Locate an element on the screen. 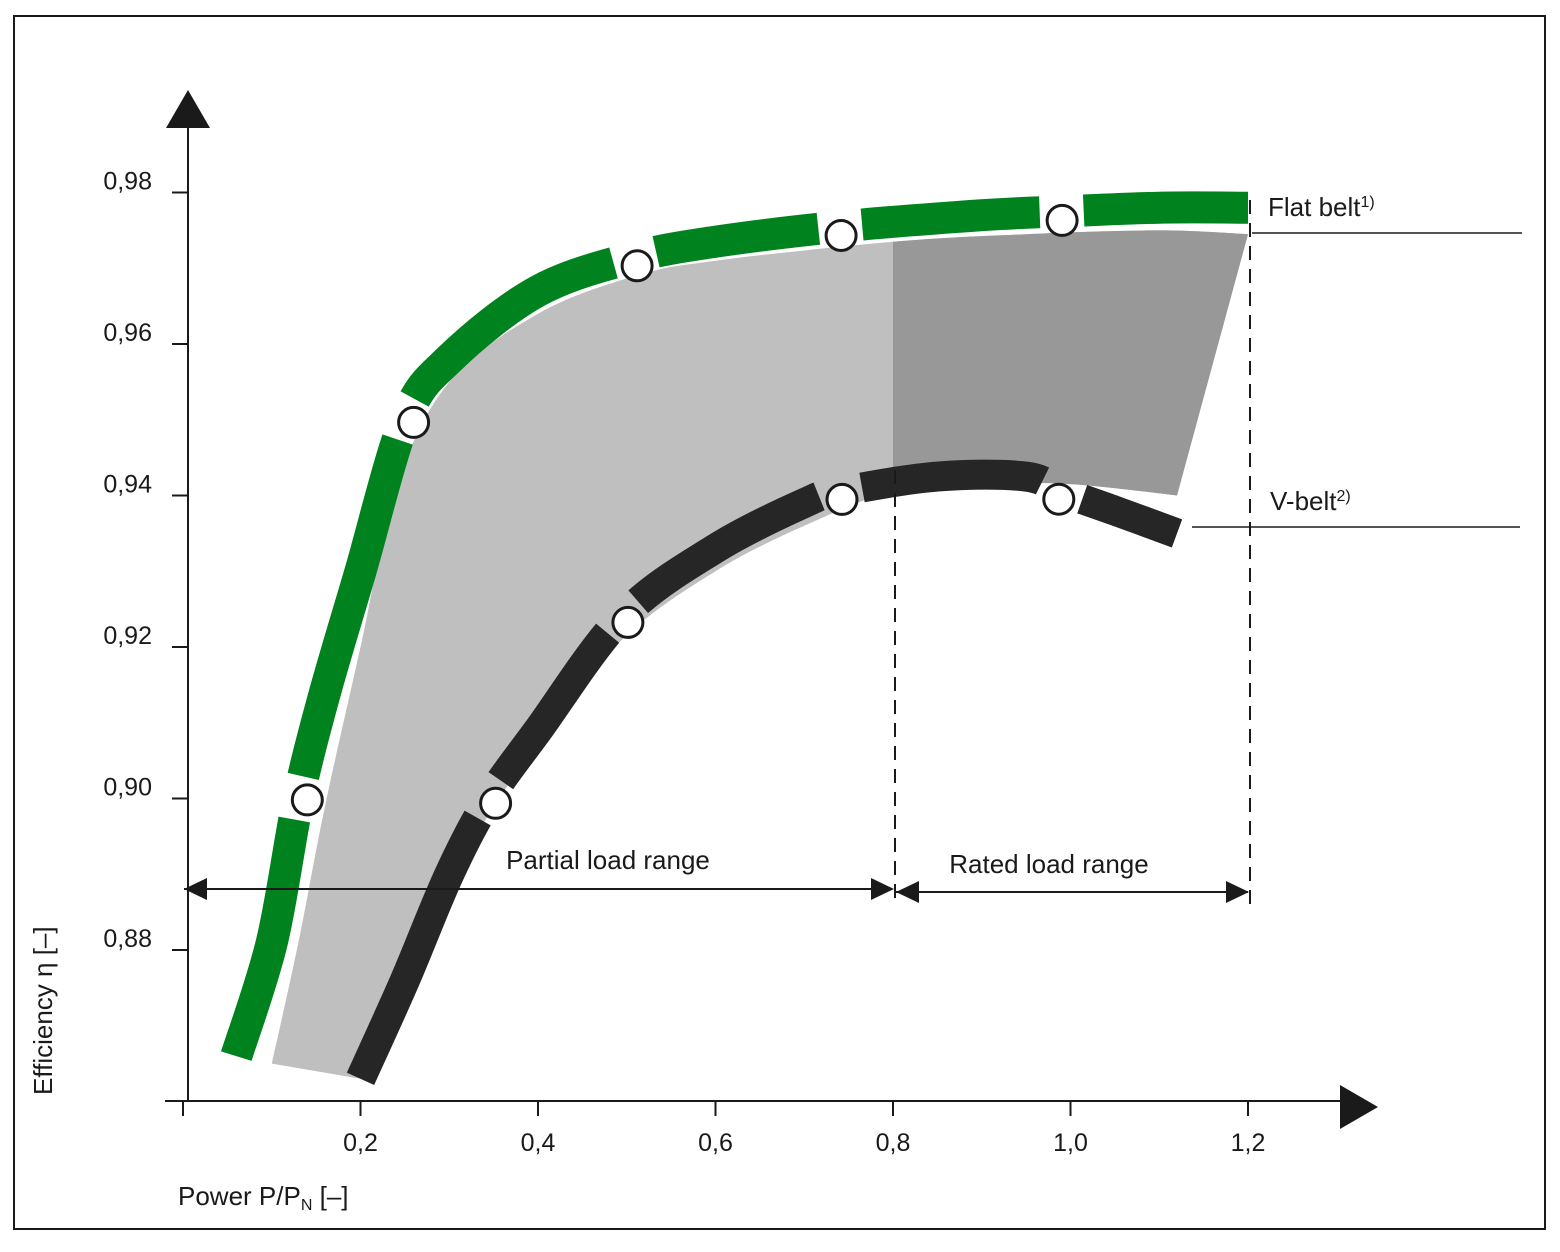 This screenshot has width=1560, height=1252. y-tick-label: 0,90 is located at coordinates (127, 788).